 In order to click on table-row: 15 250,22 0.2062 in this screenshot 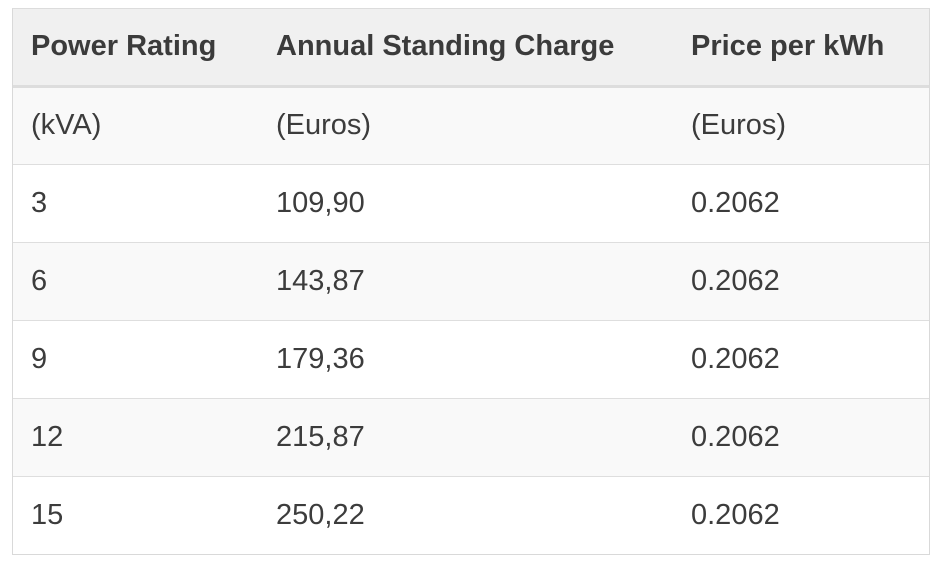, I will do `click(471, 515)`.